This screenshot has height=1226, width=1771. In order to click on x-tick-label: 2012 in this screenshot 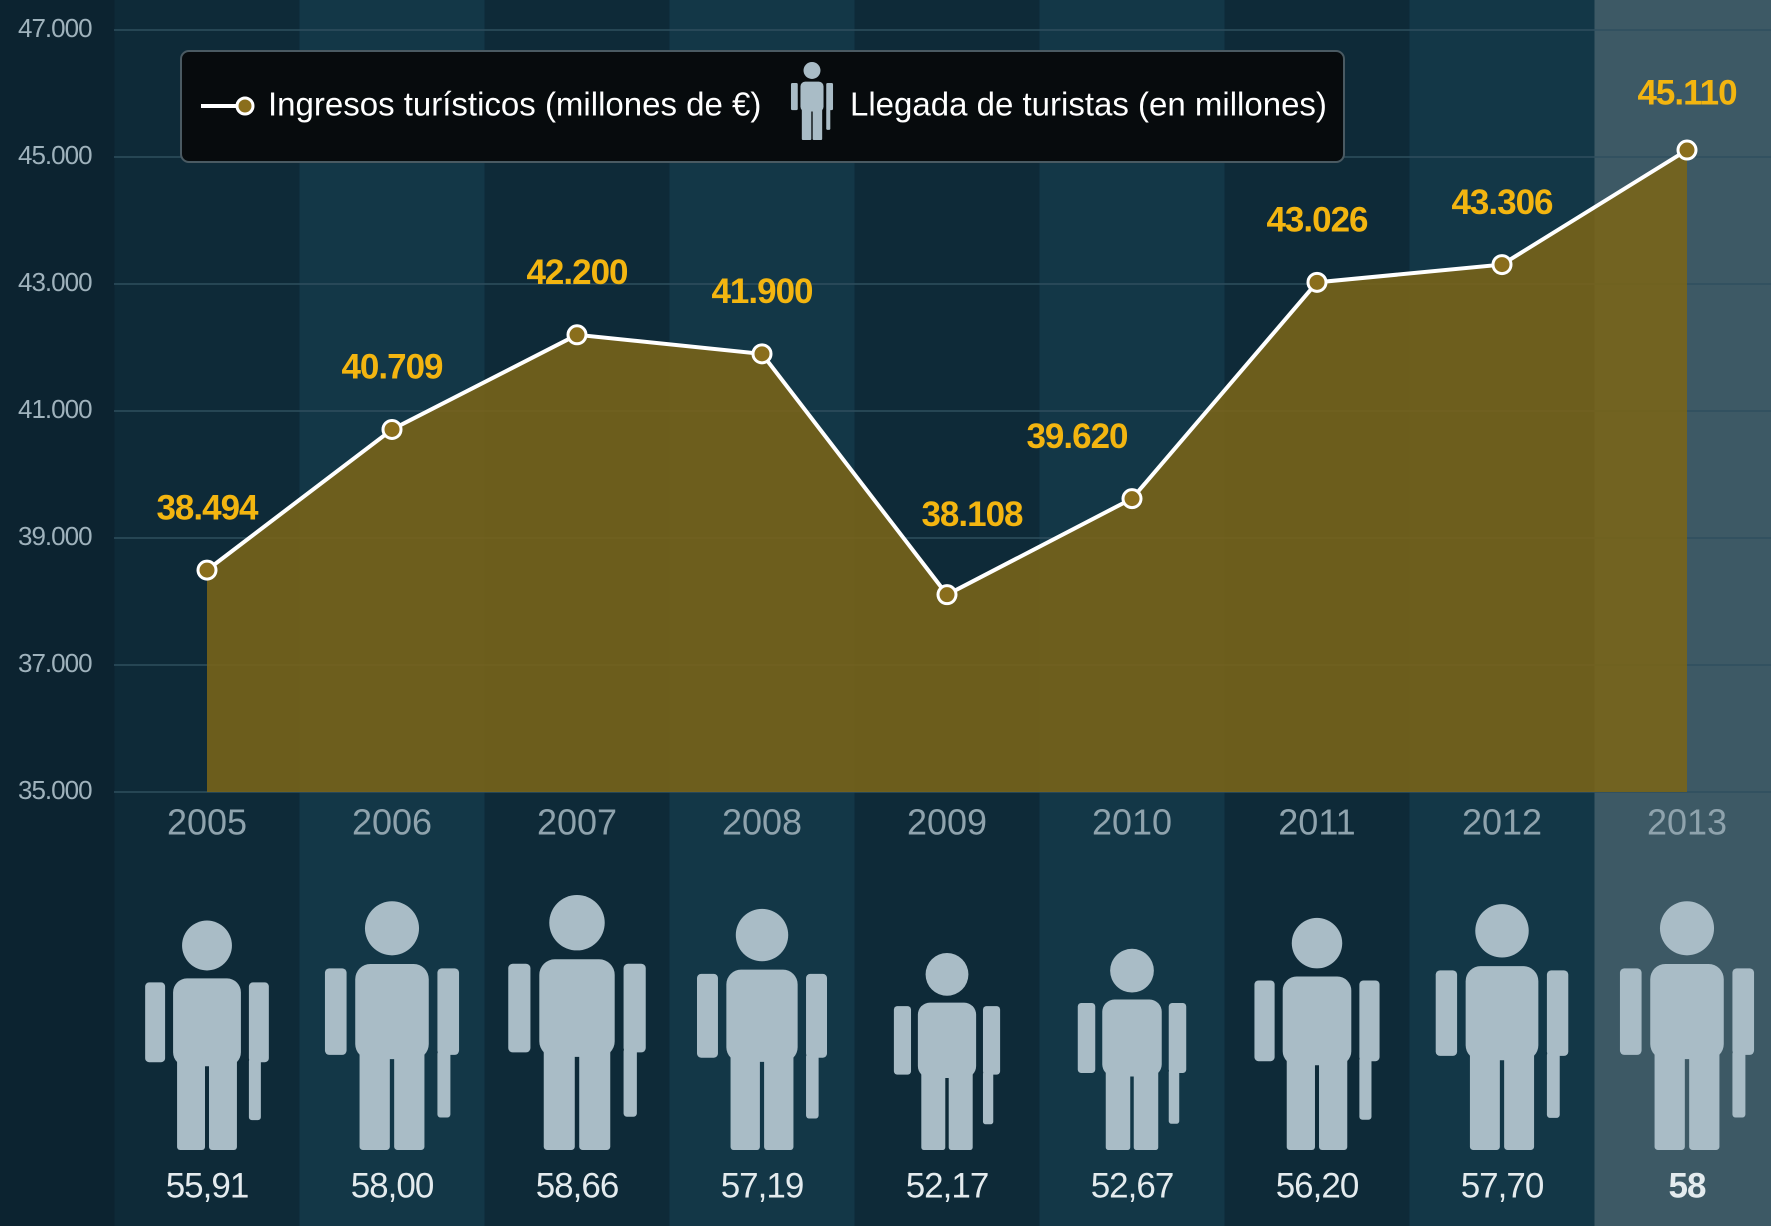, I will do `click(1502, 822)`.